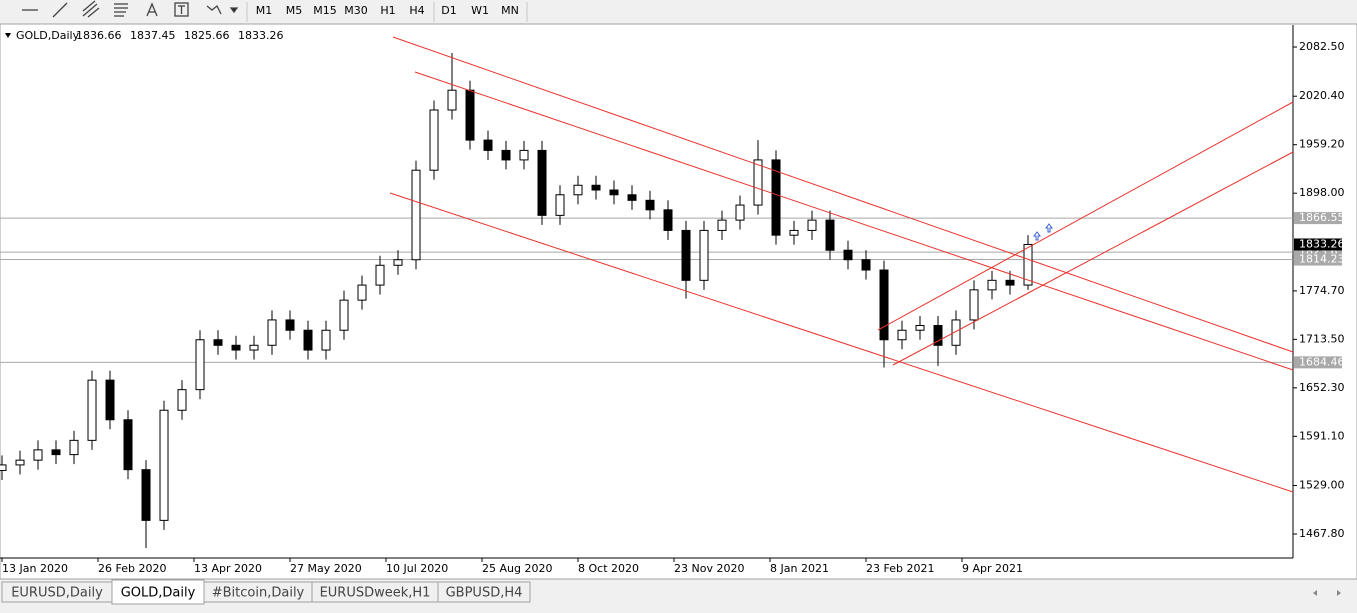 The image size is (1357, 613). I want to click on timeframe-button: M30, so click(356, 10).